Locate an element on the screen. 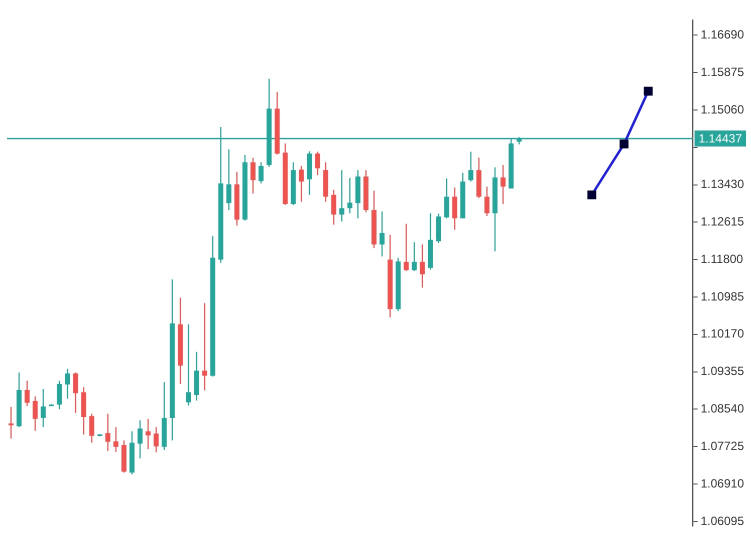 Image resolution: width=751 pixels, height=536 pixels. y-tick-label: 1.15875 is located at coordinates (722, 71).